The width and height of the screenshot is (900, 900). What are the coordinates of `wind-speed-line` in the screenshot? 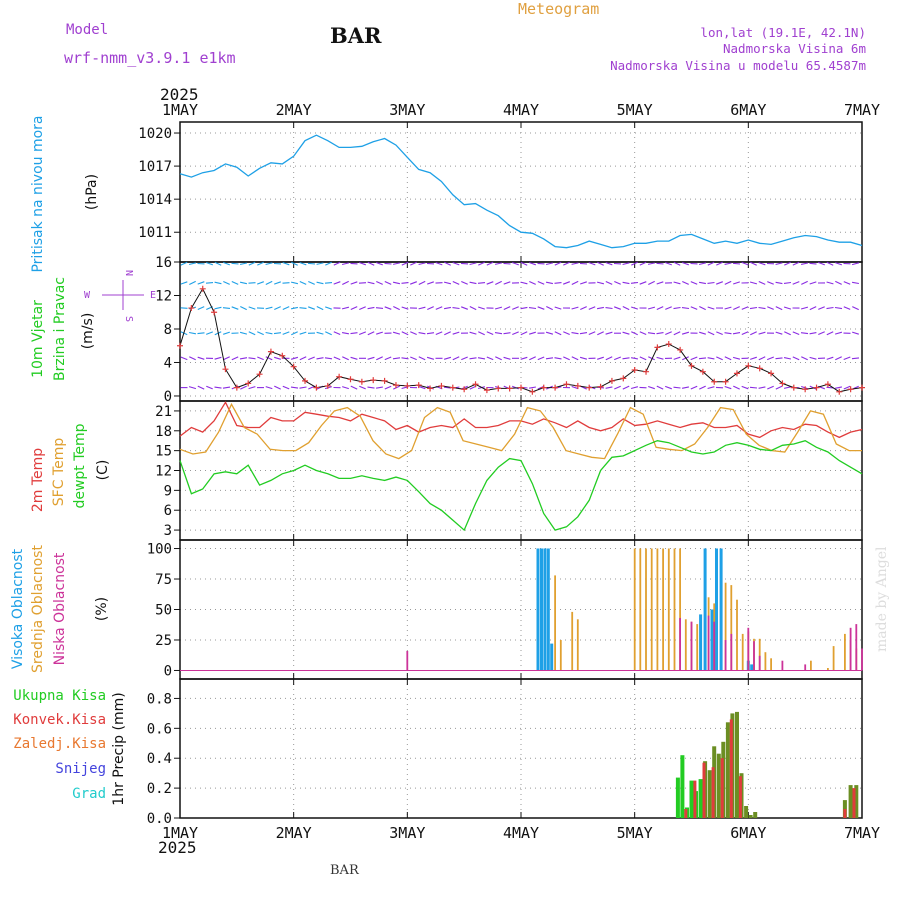 It's located at (521, 340).